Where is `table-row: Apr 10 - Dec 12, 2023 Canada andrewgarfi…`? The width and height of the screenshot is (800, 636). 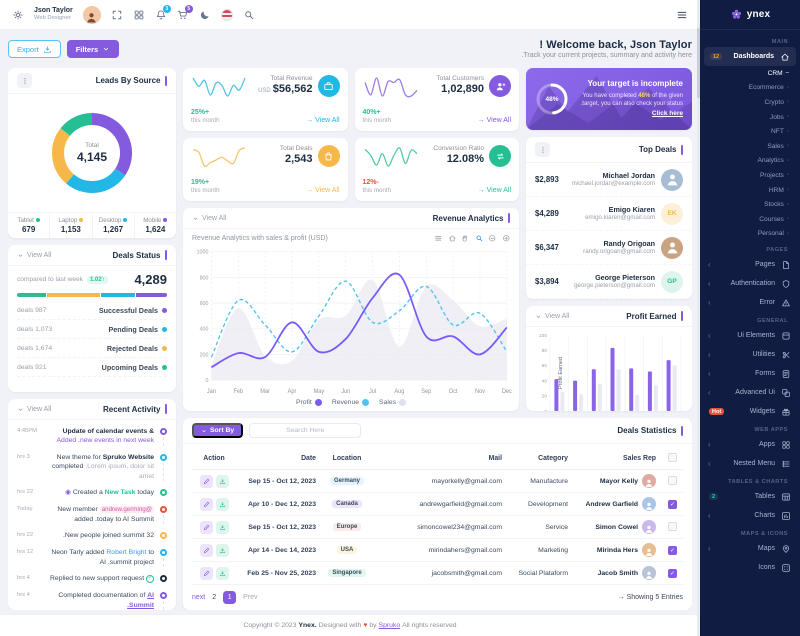 table-row: Apr 10 - Dec 12, 2023 Canada andrewgarfi… is located at coordinates (437, 504).